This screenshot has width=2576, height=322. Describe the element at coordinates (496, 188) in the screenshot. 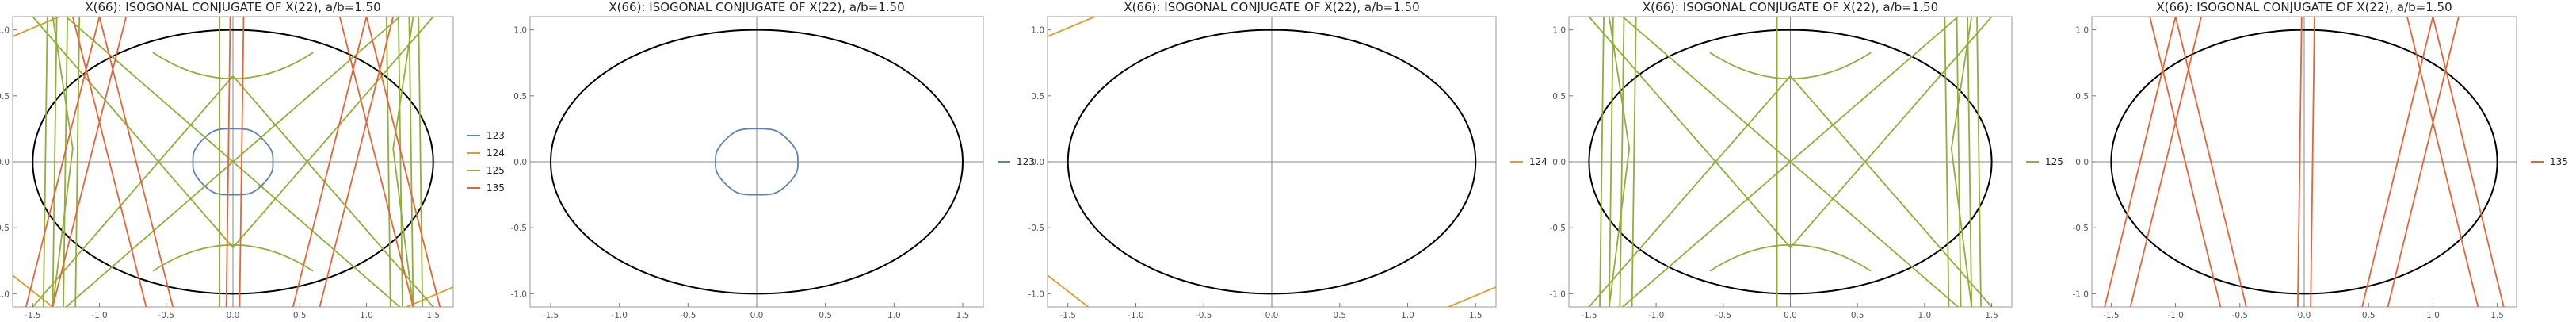

I see `legend-label-135: 135` at that location.